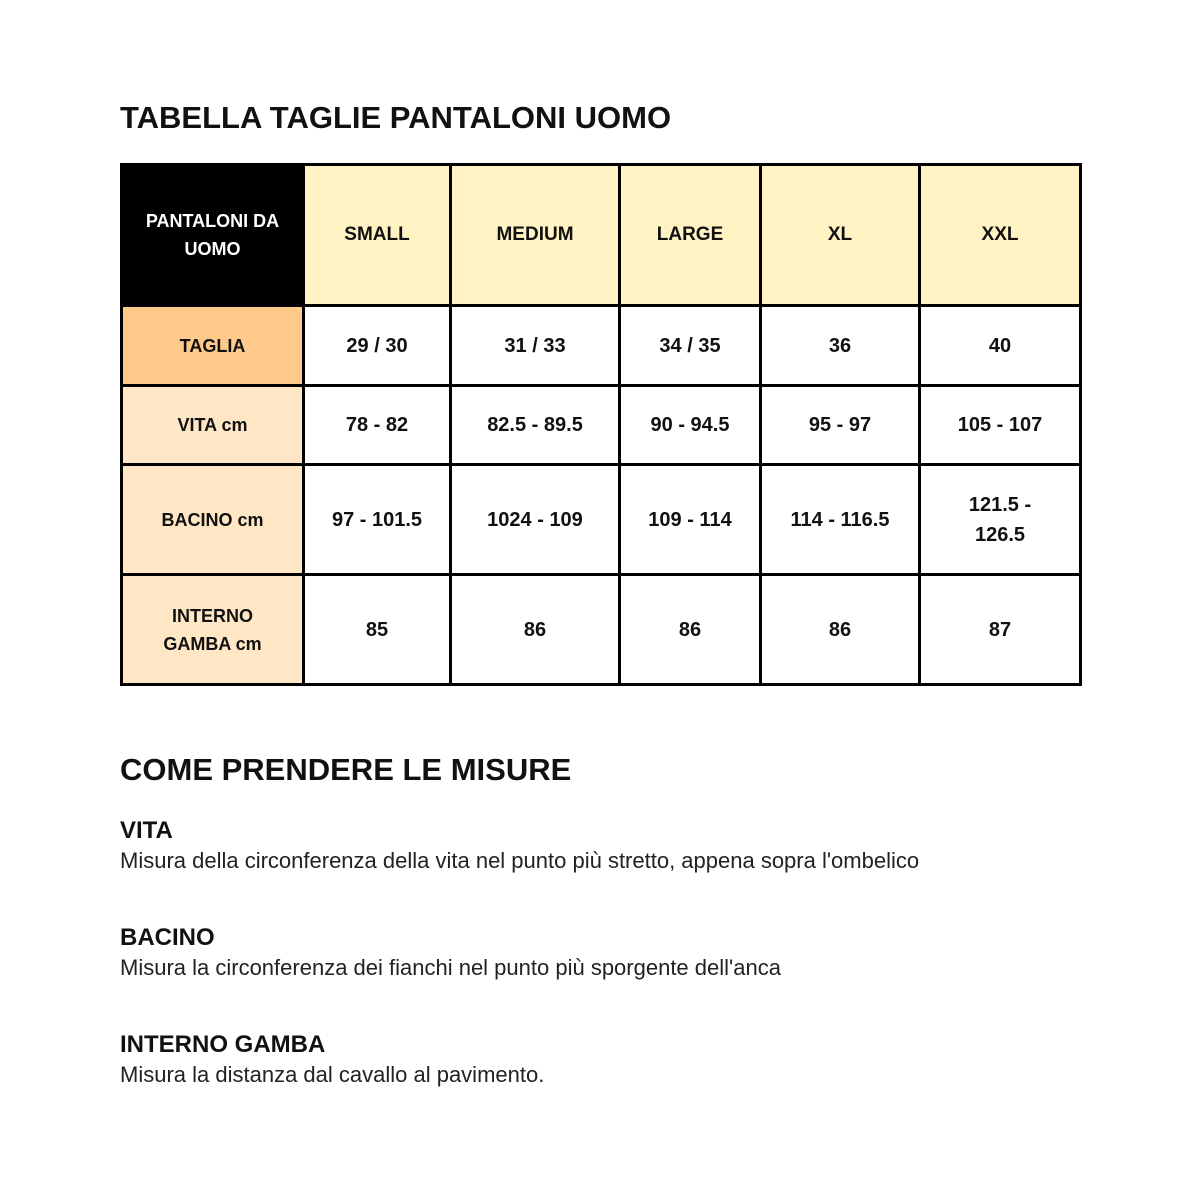 The width and height of the screenshot is (1200, 1200). I want to click on column-header: XXL, so click(1000, 235).